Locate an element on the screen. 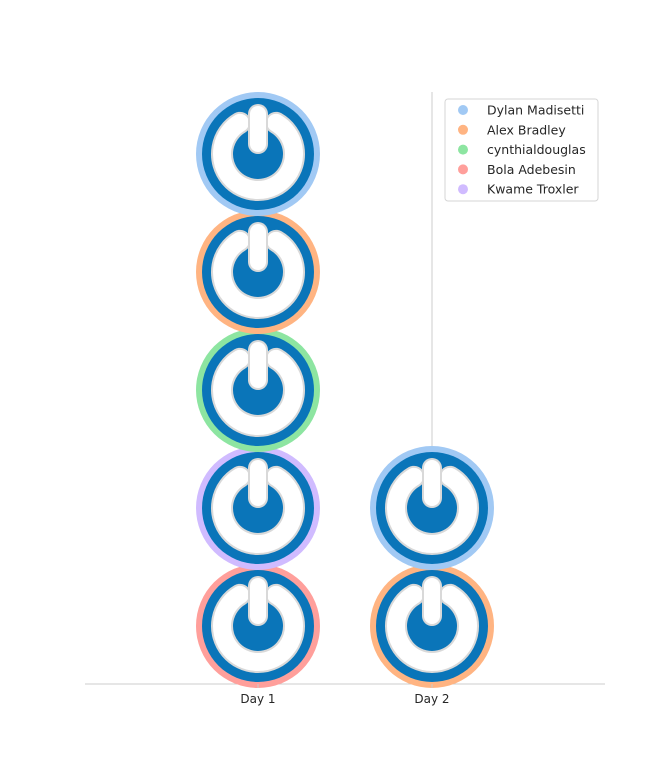 The height and width of the screenshot is (768, 672). legend-item-kwame-troxler: Kwame Troxler is located at coordinates (518, 189).